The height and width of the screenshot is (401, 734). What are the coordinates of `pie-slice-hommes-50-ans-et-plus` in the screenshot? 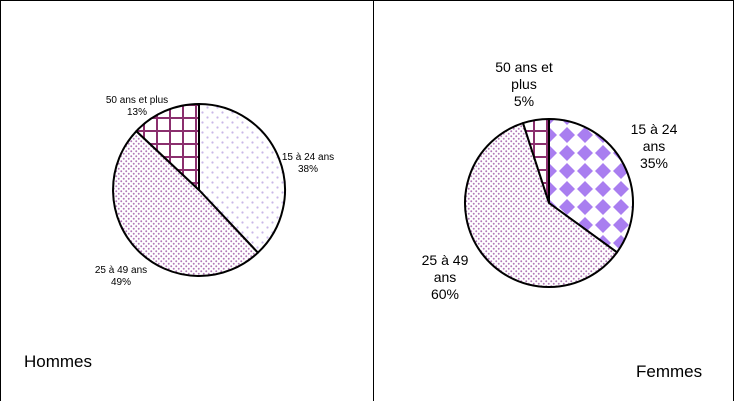 It's located at (167, 147).